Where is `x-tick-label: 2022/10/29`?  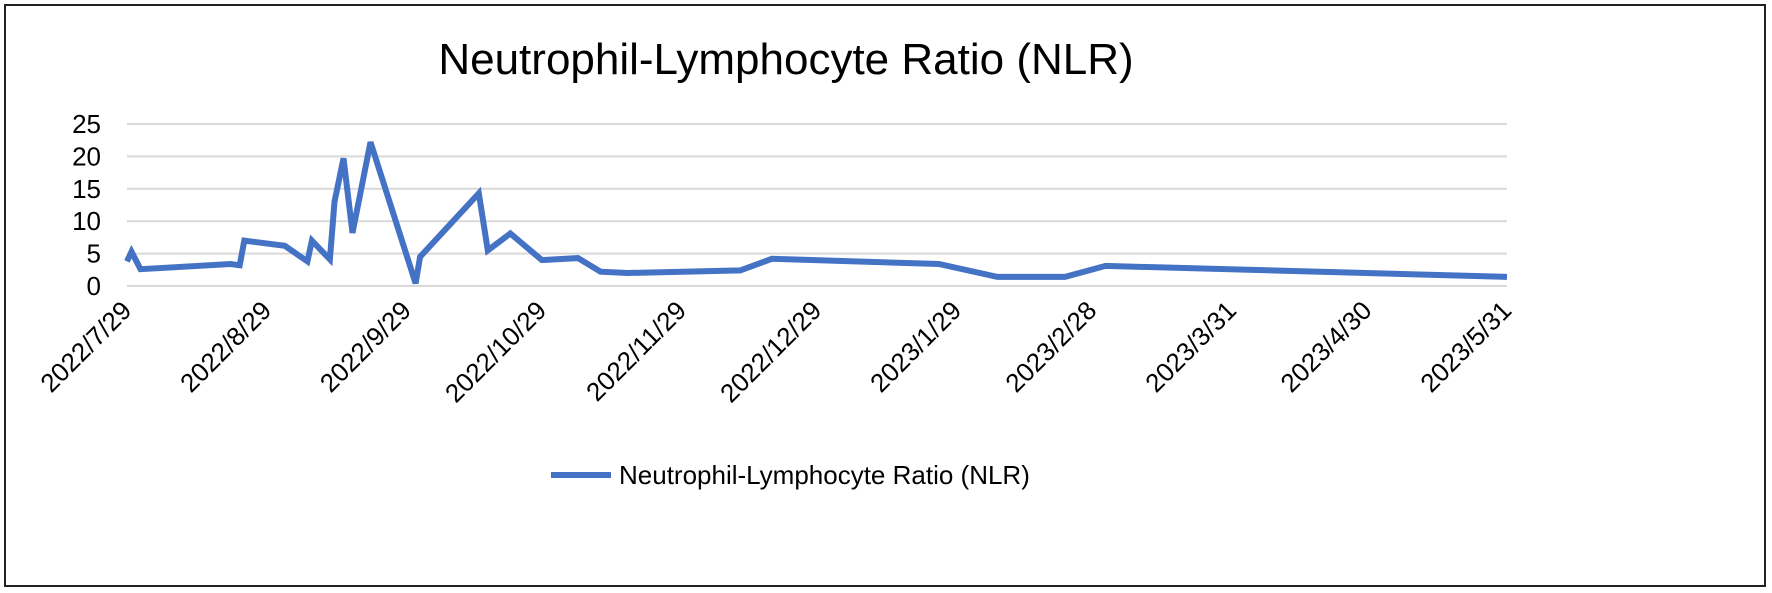
x-tick-label: 2022/10/29 is located at coordinates (495, 351).